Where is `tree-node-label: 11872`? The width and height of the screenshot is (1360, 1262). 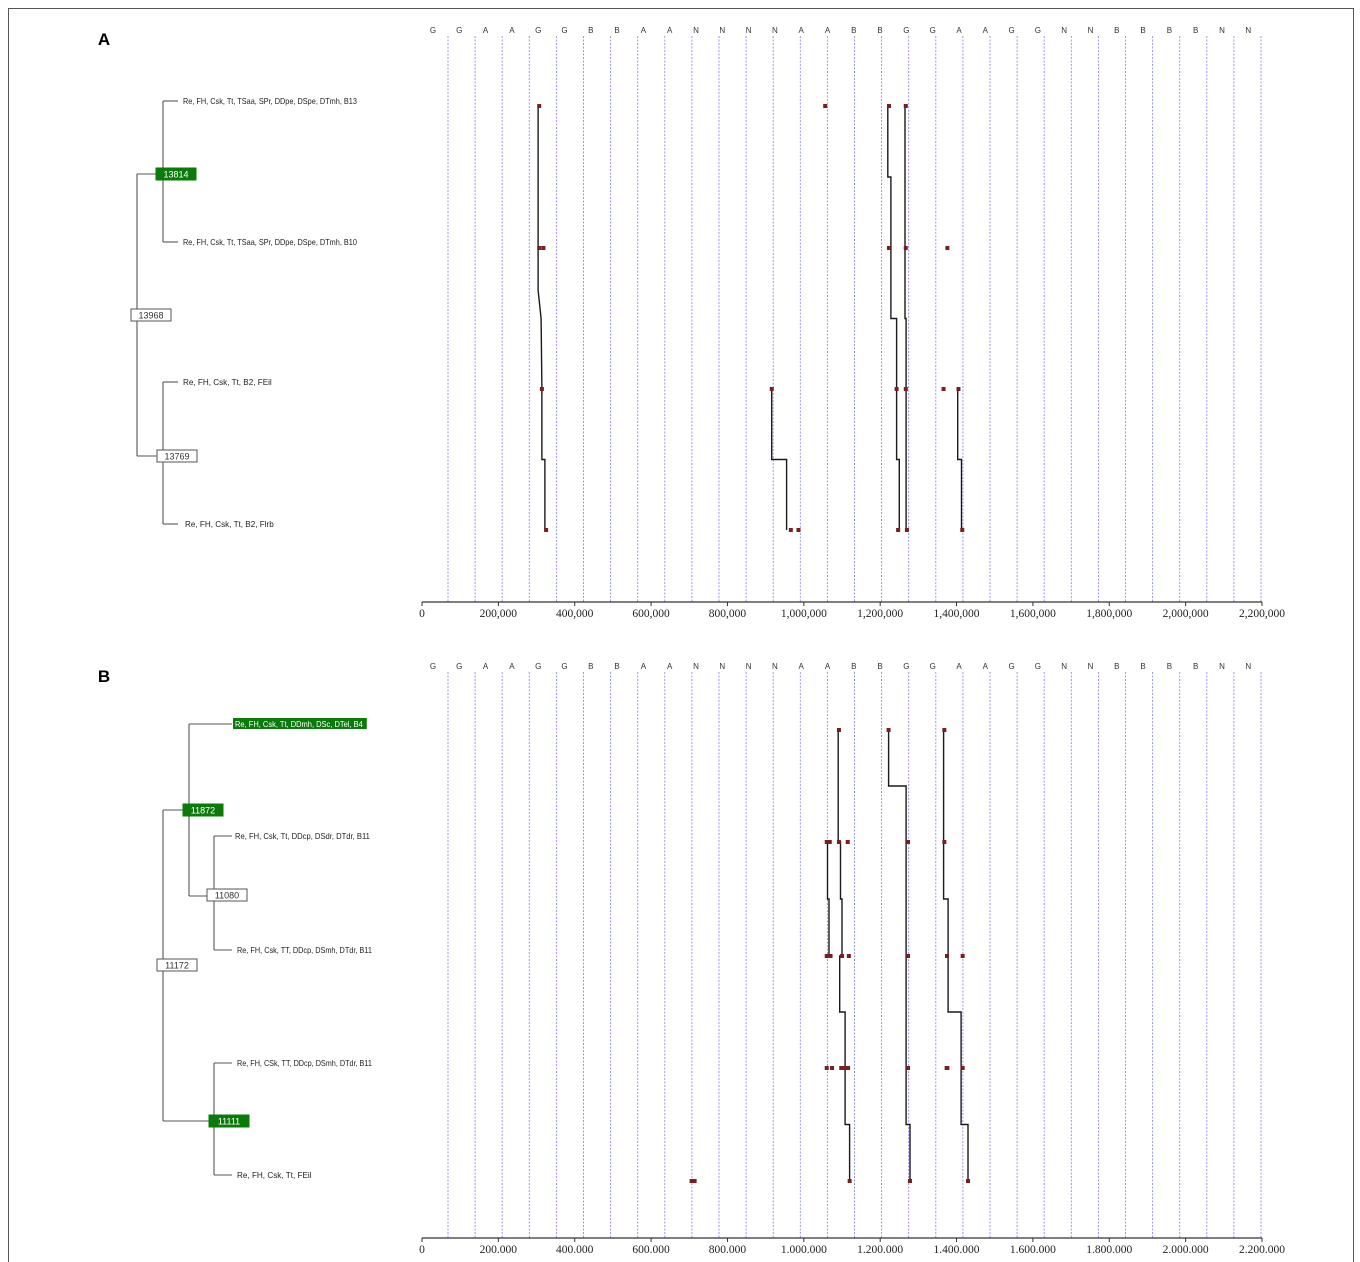 tree-node-label: 11872 is located at coordinates (203, 811).